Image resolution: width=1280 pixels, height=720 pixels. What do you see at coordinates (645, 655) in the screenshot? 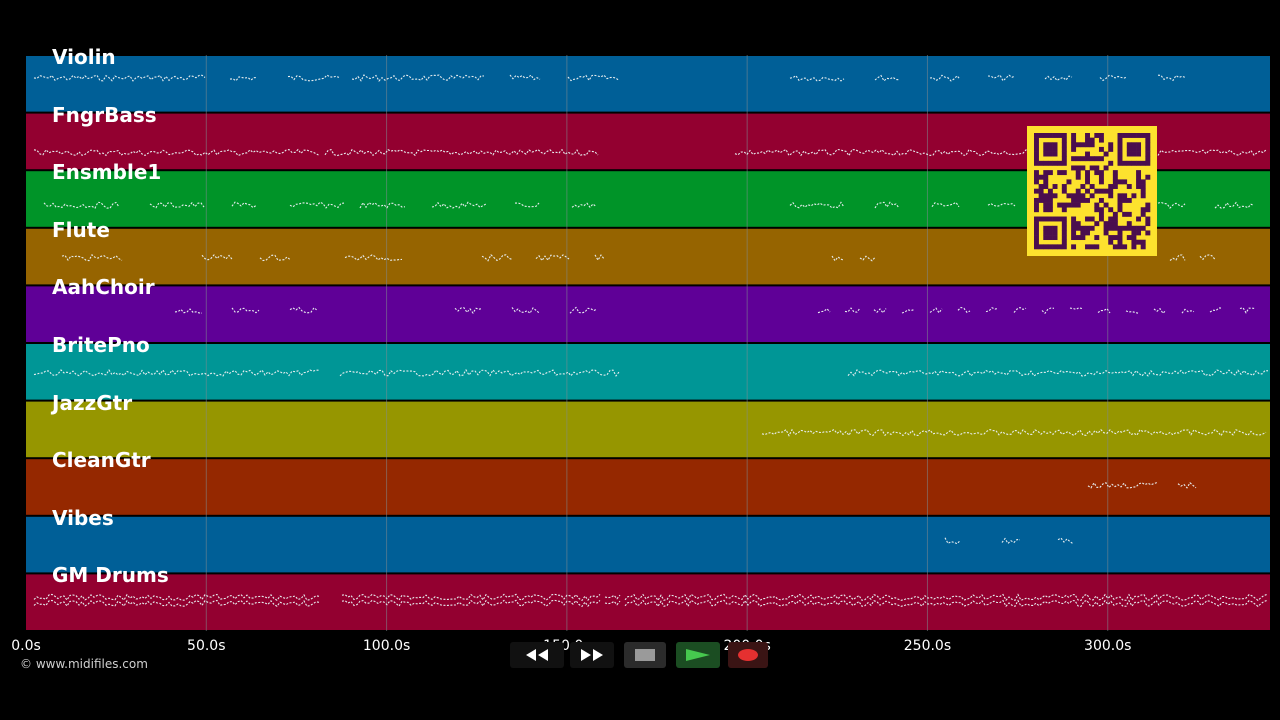
I see `stop-button` at bounding box center [645, 655].